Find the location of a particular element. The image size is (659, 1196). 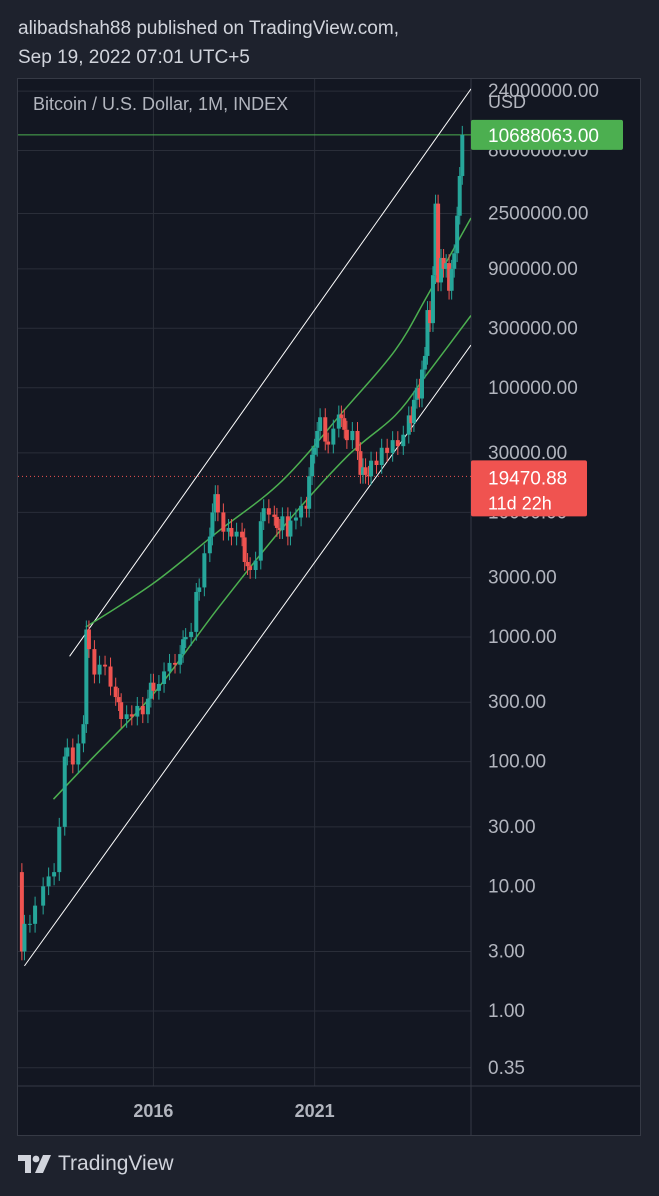

price-axis-tick-label: 30000.00 is located at coordinates (527, 453).